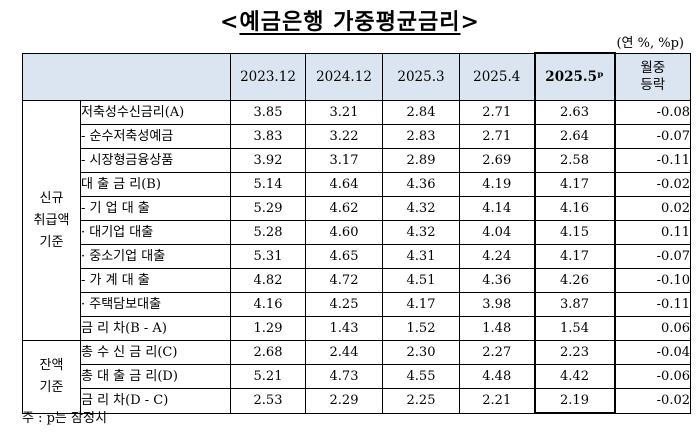 Image resolution: width=700 pixels, height=432 pixels. Describe the element at coordinates (497, 328) in the screenshot. I see `rate-cell: 1.48` at that location.